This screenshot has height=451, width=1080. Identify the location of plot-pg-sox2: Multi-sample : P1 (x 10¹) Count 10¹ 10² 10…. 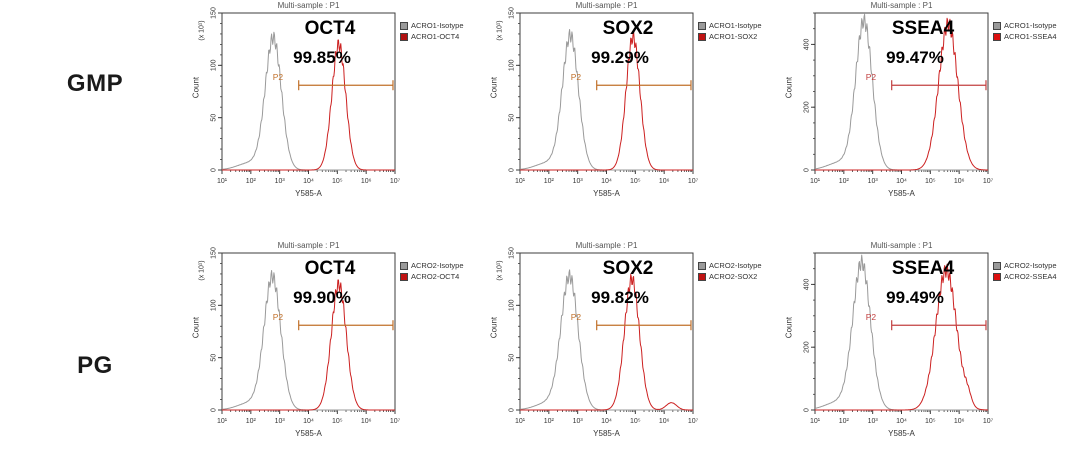
(636, 343).